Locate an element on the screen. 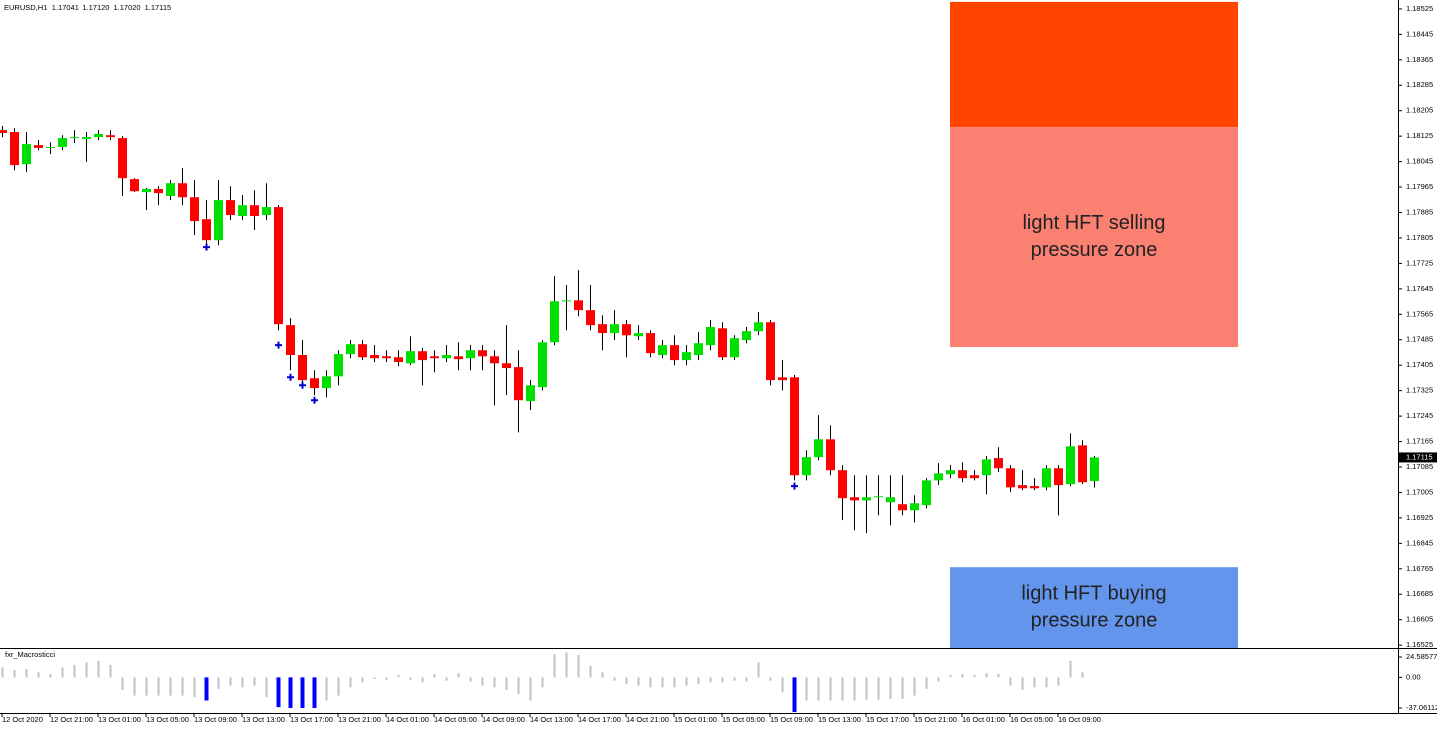 Image resolution: width=1437 pixels, height=729 pixels. y-tick-label: 1.16925 is located at coordinates (1419, 517).